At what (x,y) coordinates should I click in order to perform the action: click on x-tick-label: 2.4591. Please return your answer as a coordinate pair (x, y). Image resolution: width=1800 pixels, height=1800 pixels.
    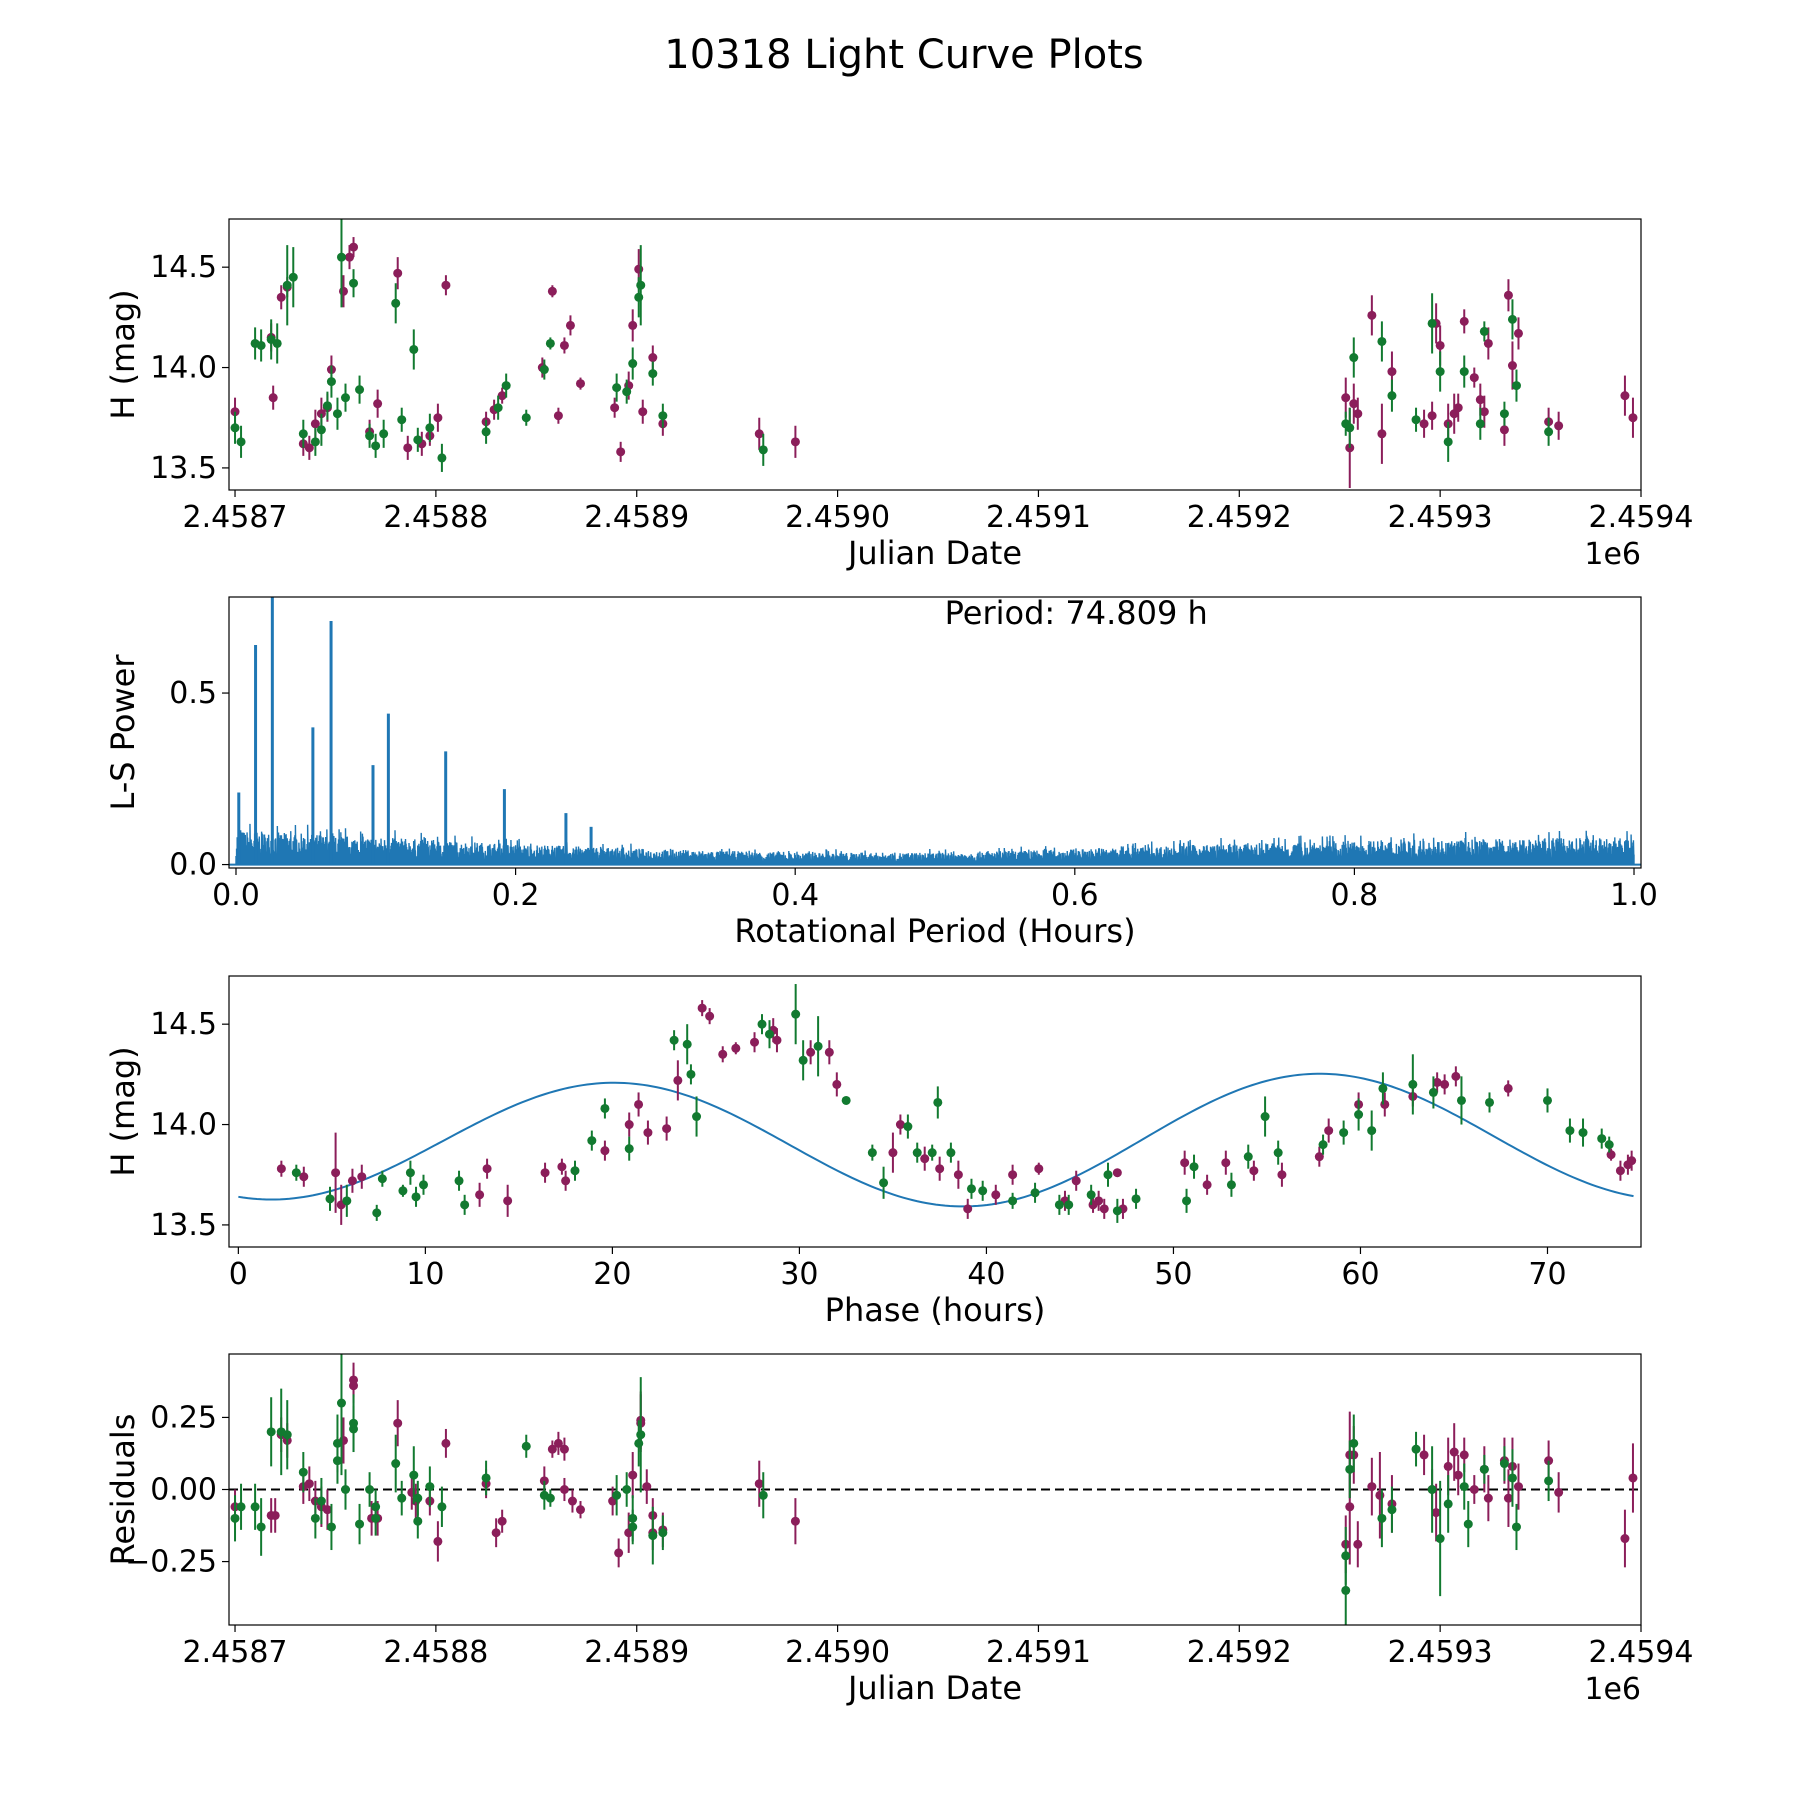
    Looking at the image, I should click on (1038, 517).